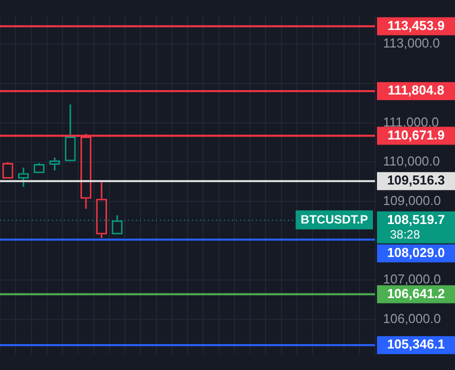 The image size is (455, 370). What do you see at coordinates (412, 200) in the screenshot?
I see `y-tick-label: 109,000.0` at bounding box center [412, 200].